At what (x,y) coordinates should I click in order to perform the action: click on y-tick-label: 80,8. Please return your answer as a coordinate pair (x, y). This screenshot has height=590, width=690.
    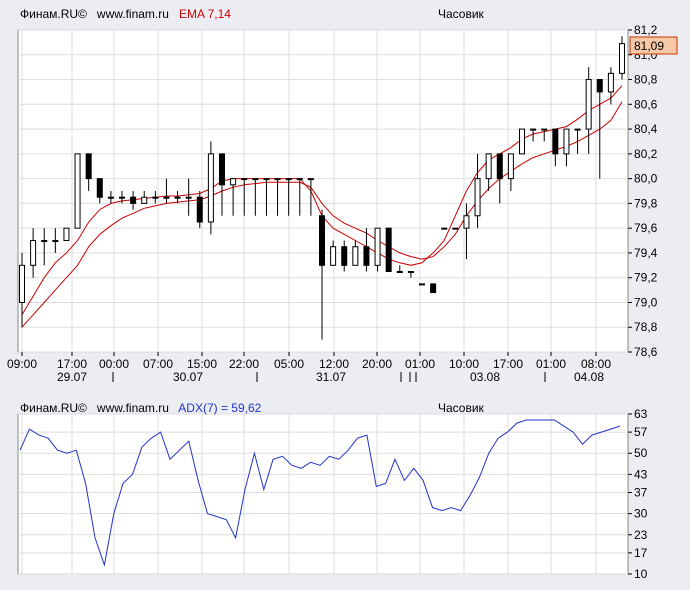
    Looking at the image, I should click on (646, 80).